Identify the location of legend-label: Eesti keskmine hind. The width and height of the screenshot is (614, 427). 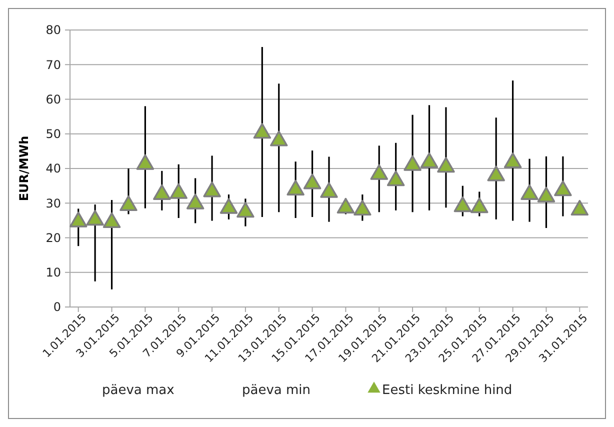
(447, 390).